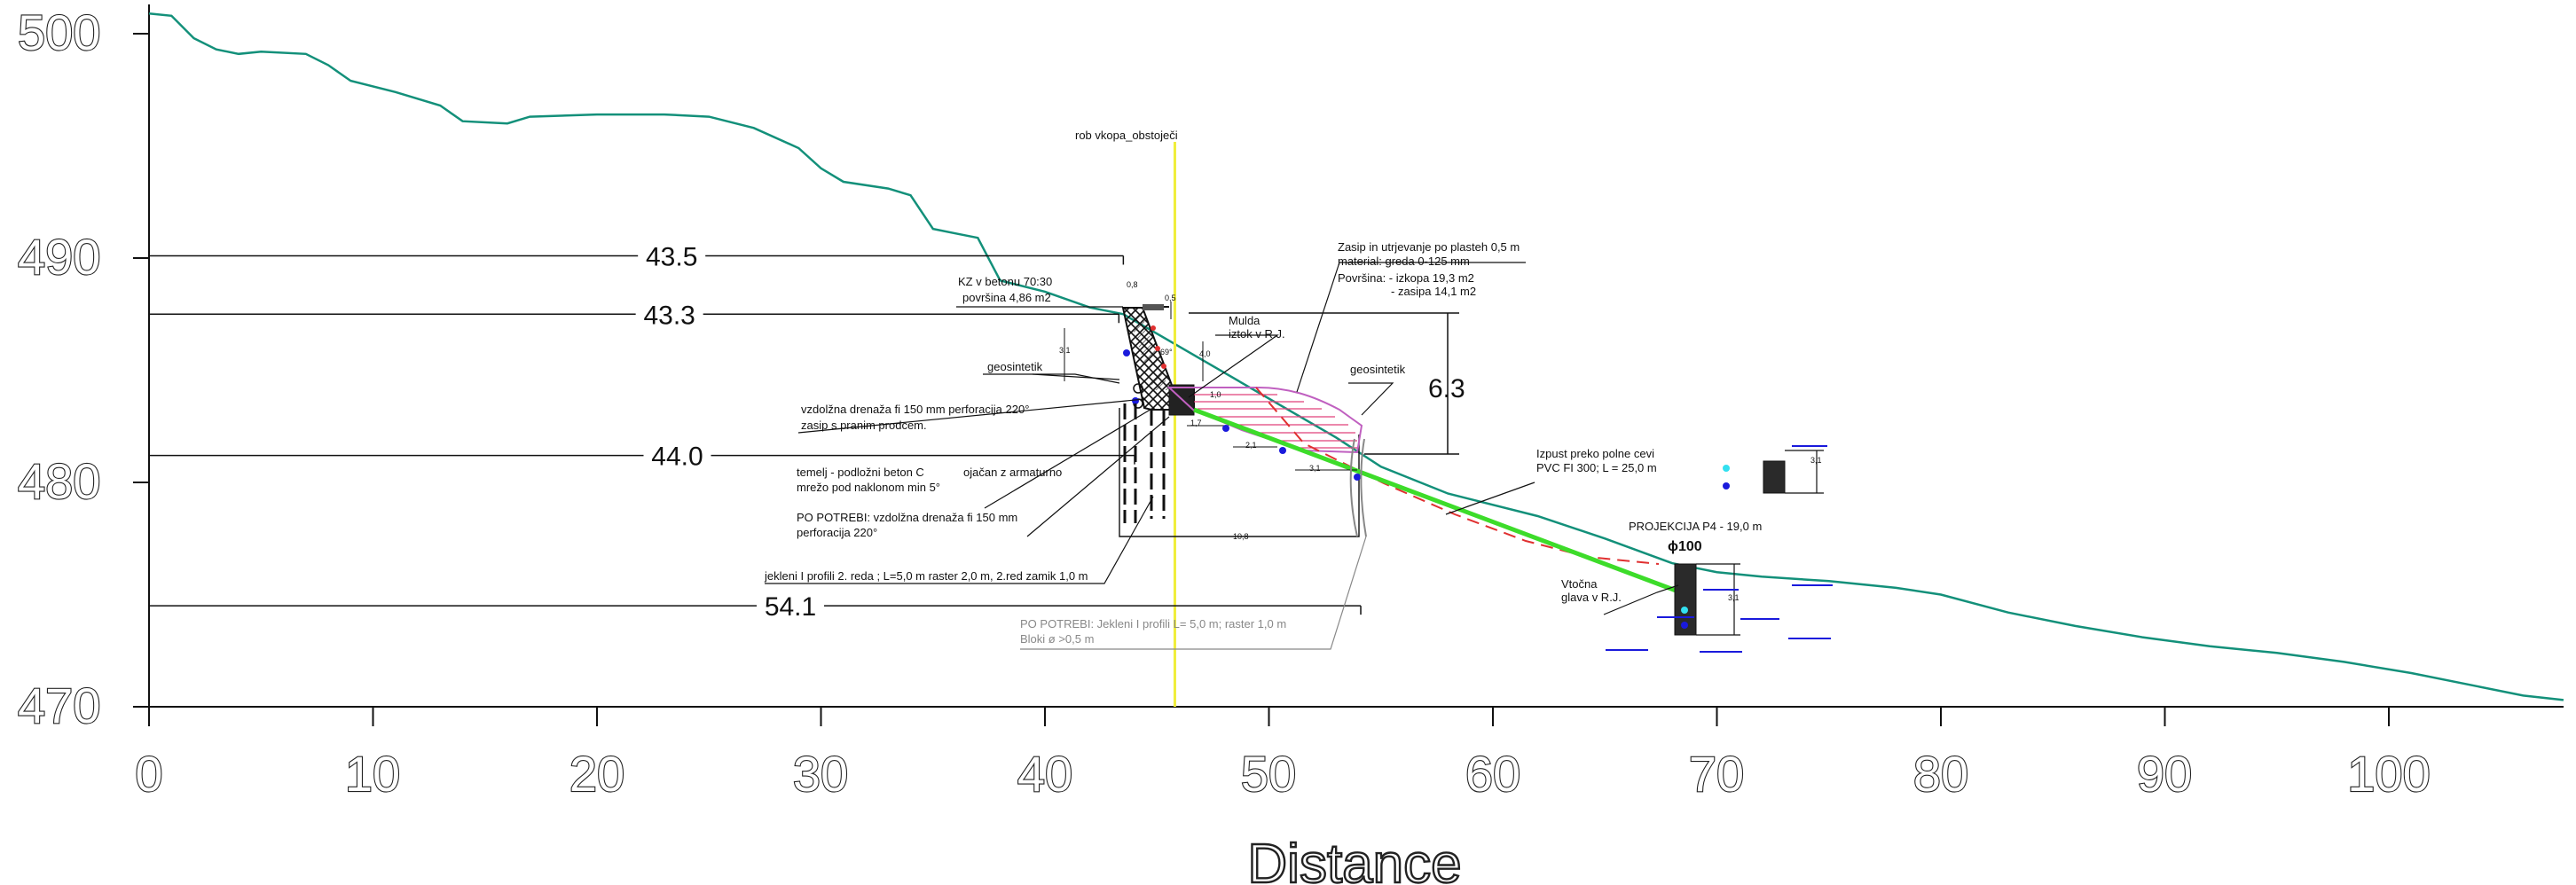 The image size is (2576, 885). What do you see at coordinates (1268, 774) in the screenshot?
I see `x-tick-50: 50` at bounding box center [1268, 774].